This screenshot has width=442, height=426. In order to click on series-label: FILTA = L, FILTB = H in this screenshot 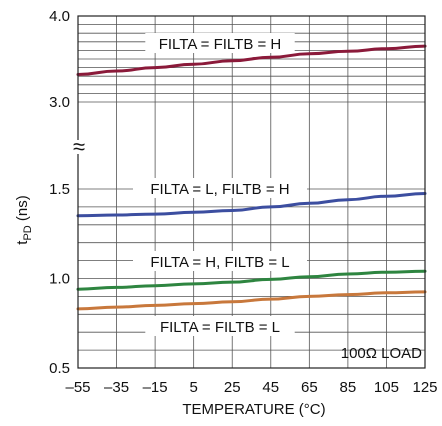, I will do `click(219, 189)`.